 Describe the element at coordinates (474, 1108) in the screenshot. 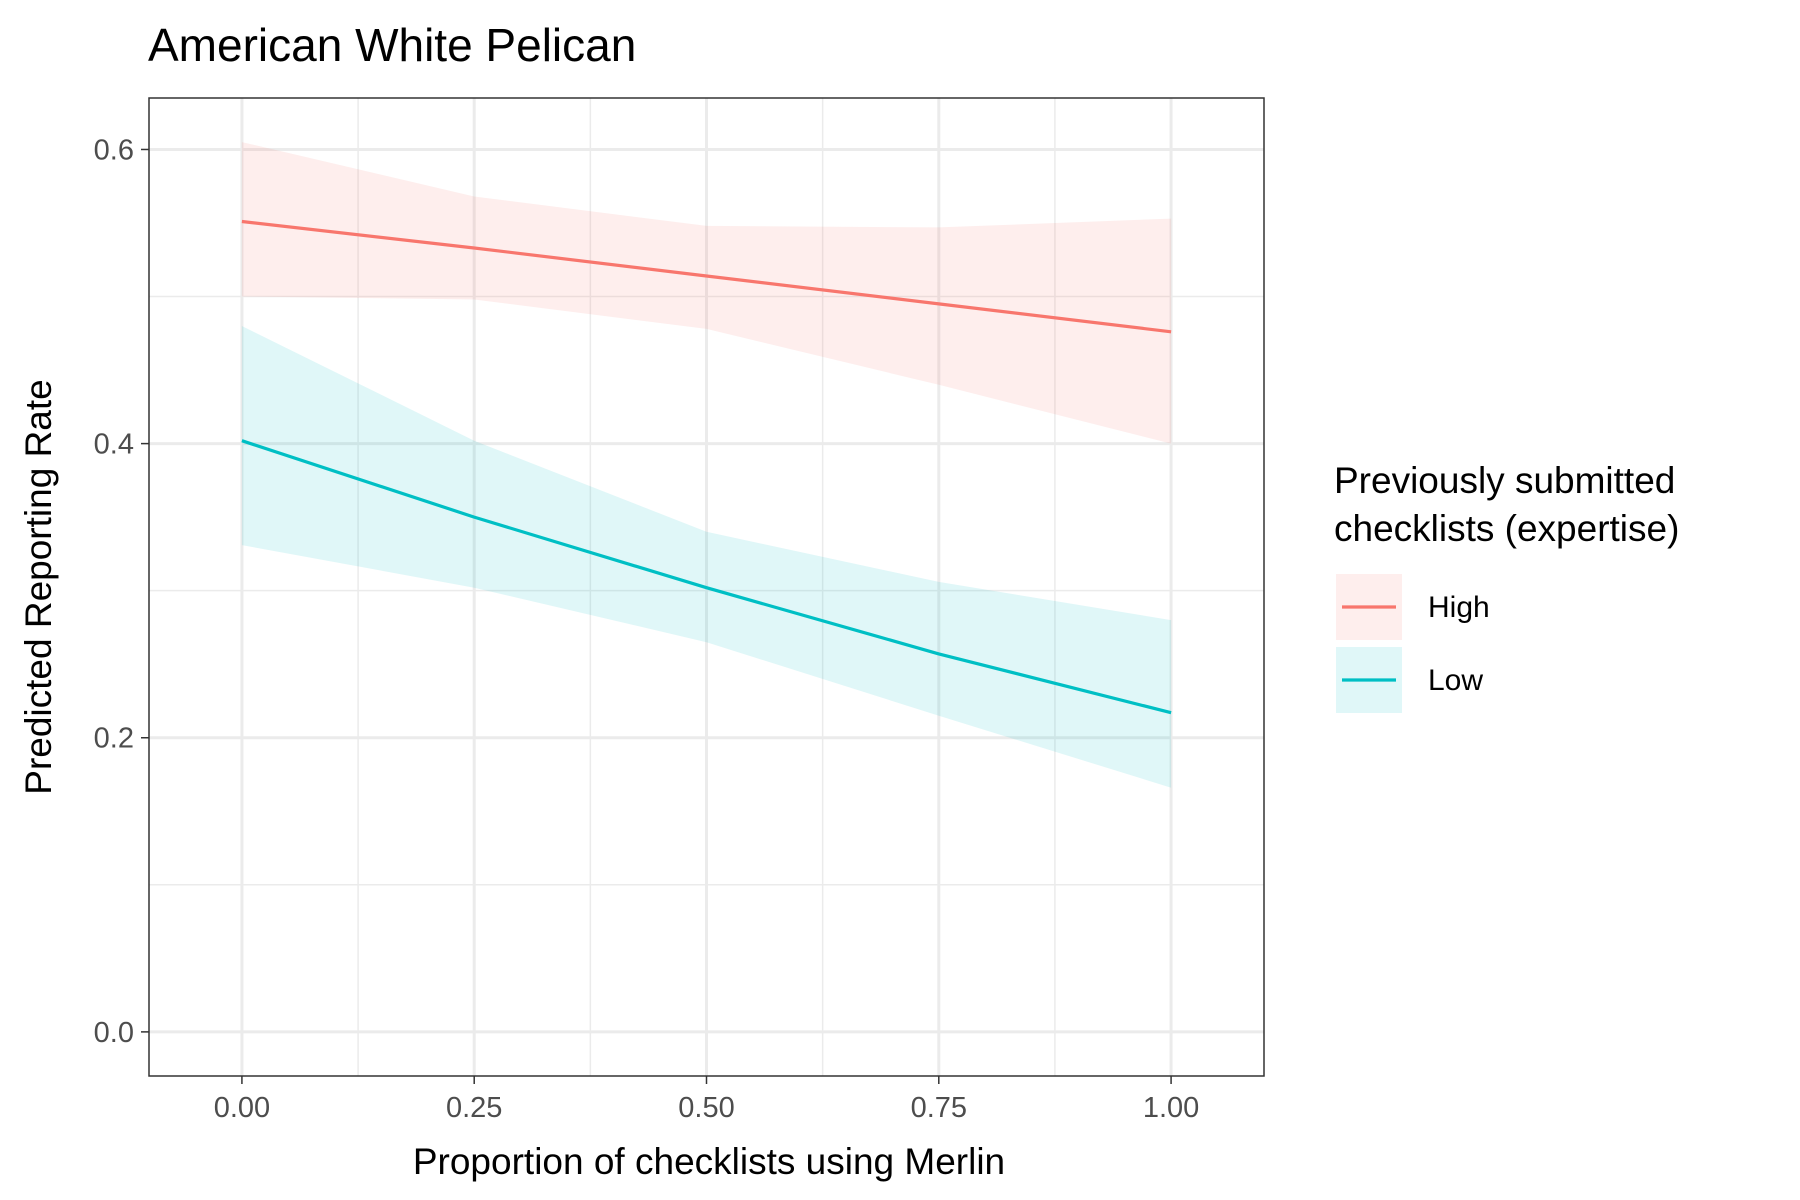

I see `x-tick-label: 0.25` at that location.